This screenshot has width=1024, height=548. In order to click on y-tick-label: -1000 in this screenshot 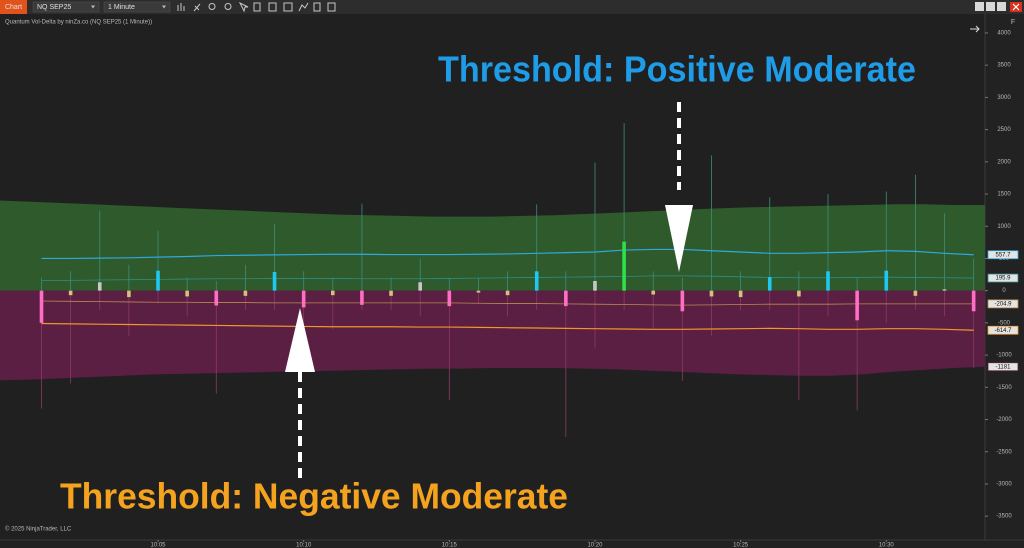, I will do `click(1004, 356)`.